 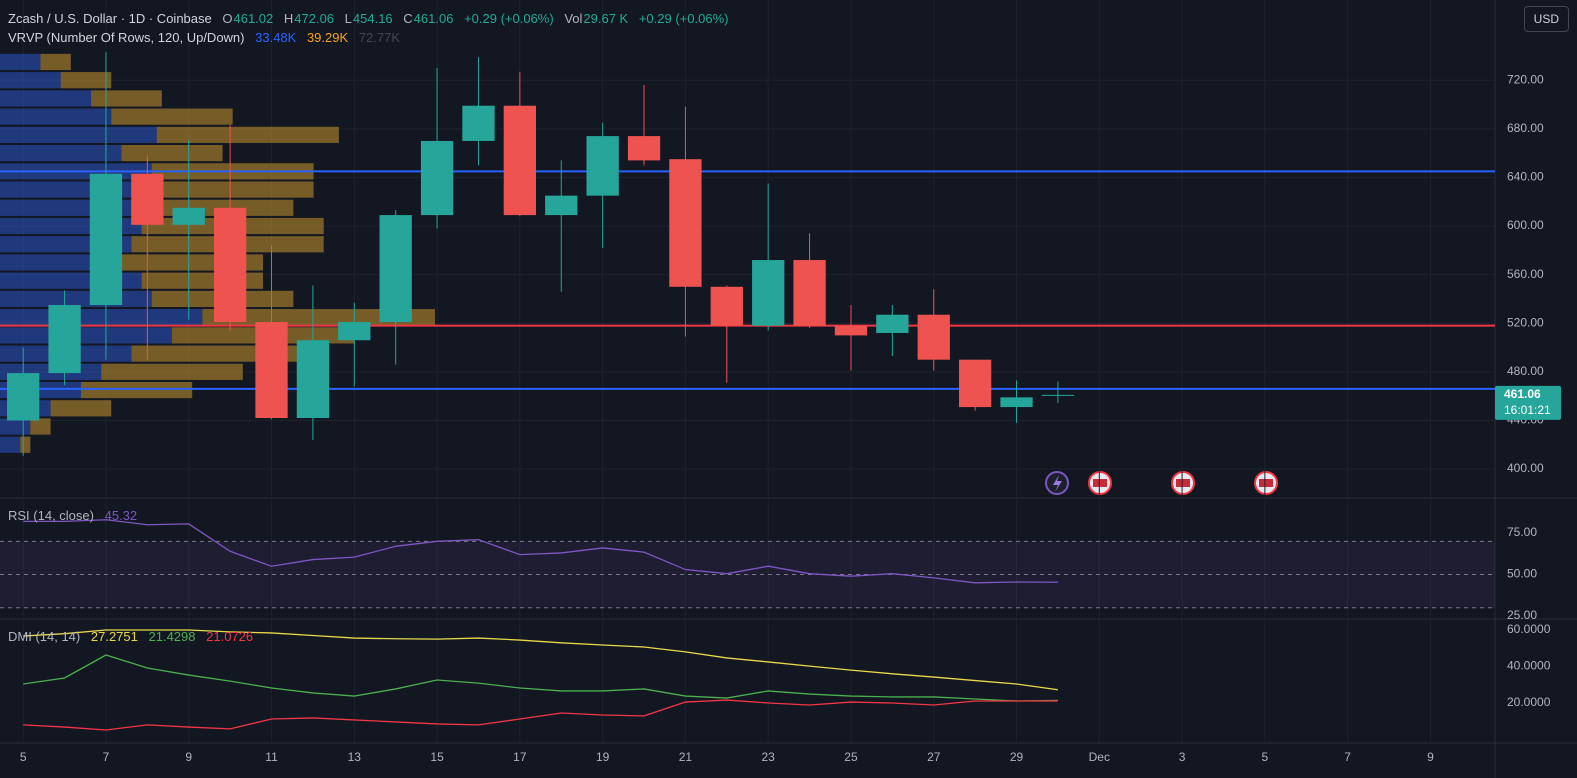 What do you see at coordinates (44, 636) in the screenshot?
I see `dmi-title: DMI (14, 14)` at bounding box center [44, 636].